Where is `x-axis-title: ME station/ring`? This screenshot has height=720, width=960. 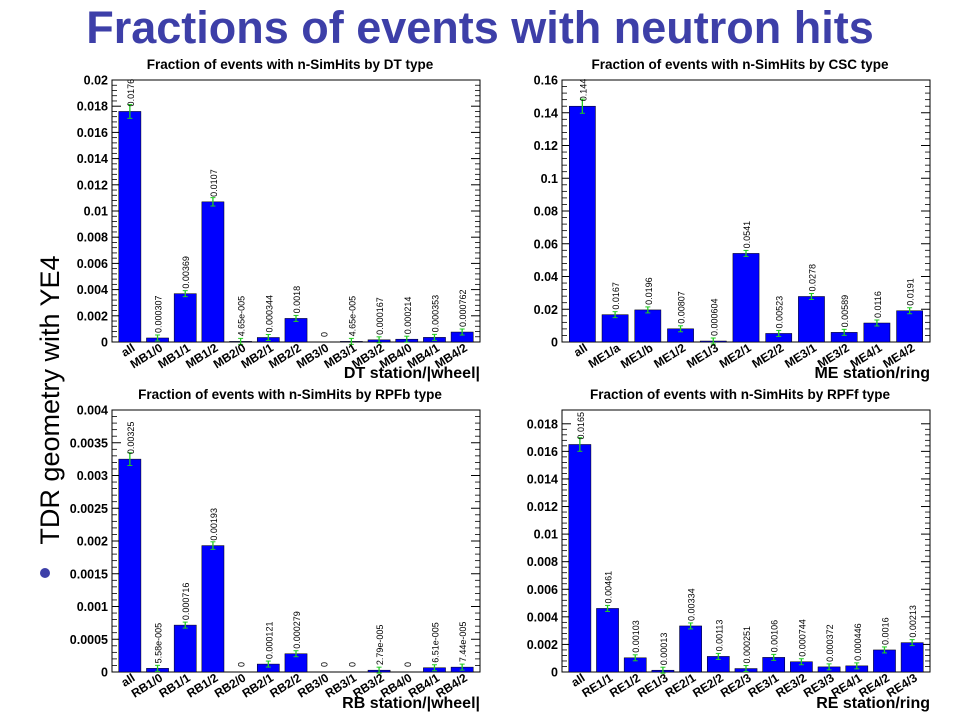
x-axis-title: ME station/ring is located at coordinates (872, 373).